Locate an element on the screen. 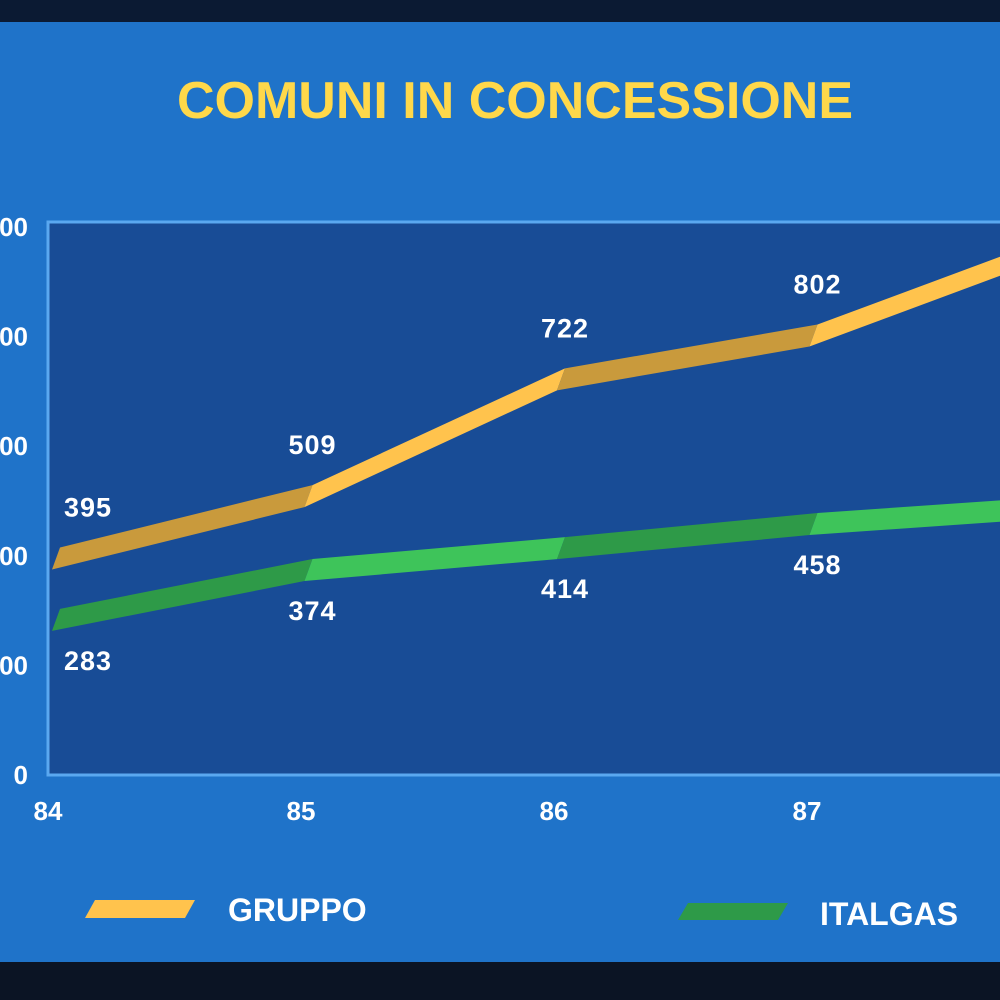 The width and height of the screenshot is (1000, 1000). y-tick-label-600: 00 is located at coordinates (14, 446).